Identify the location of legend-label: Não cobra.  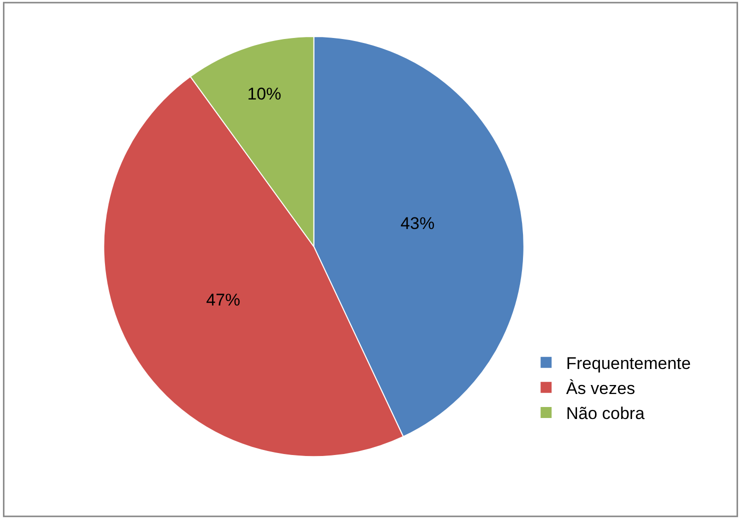
(606, 414).